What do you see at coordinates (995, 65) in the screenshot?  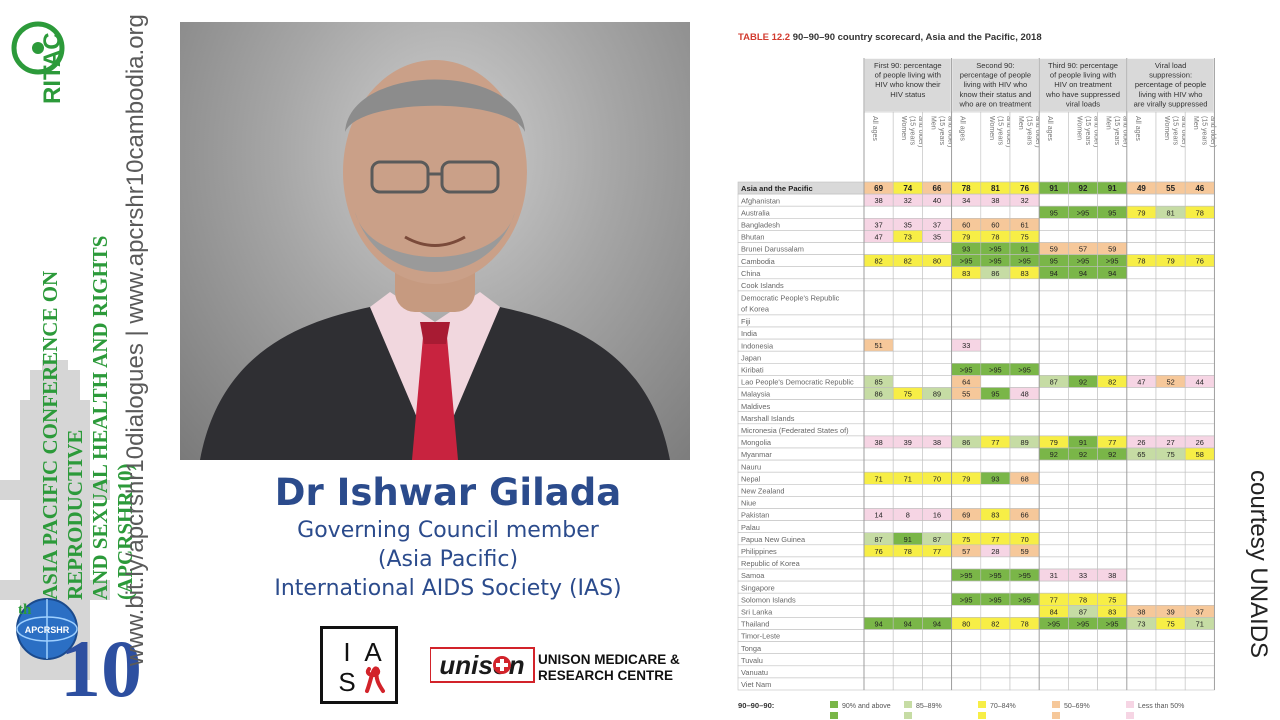 I see `group-header-text: Second 90:` at bounding box center [995, 65].